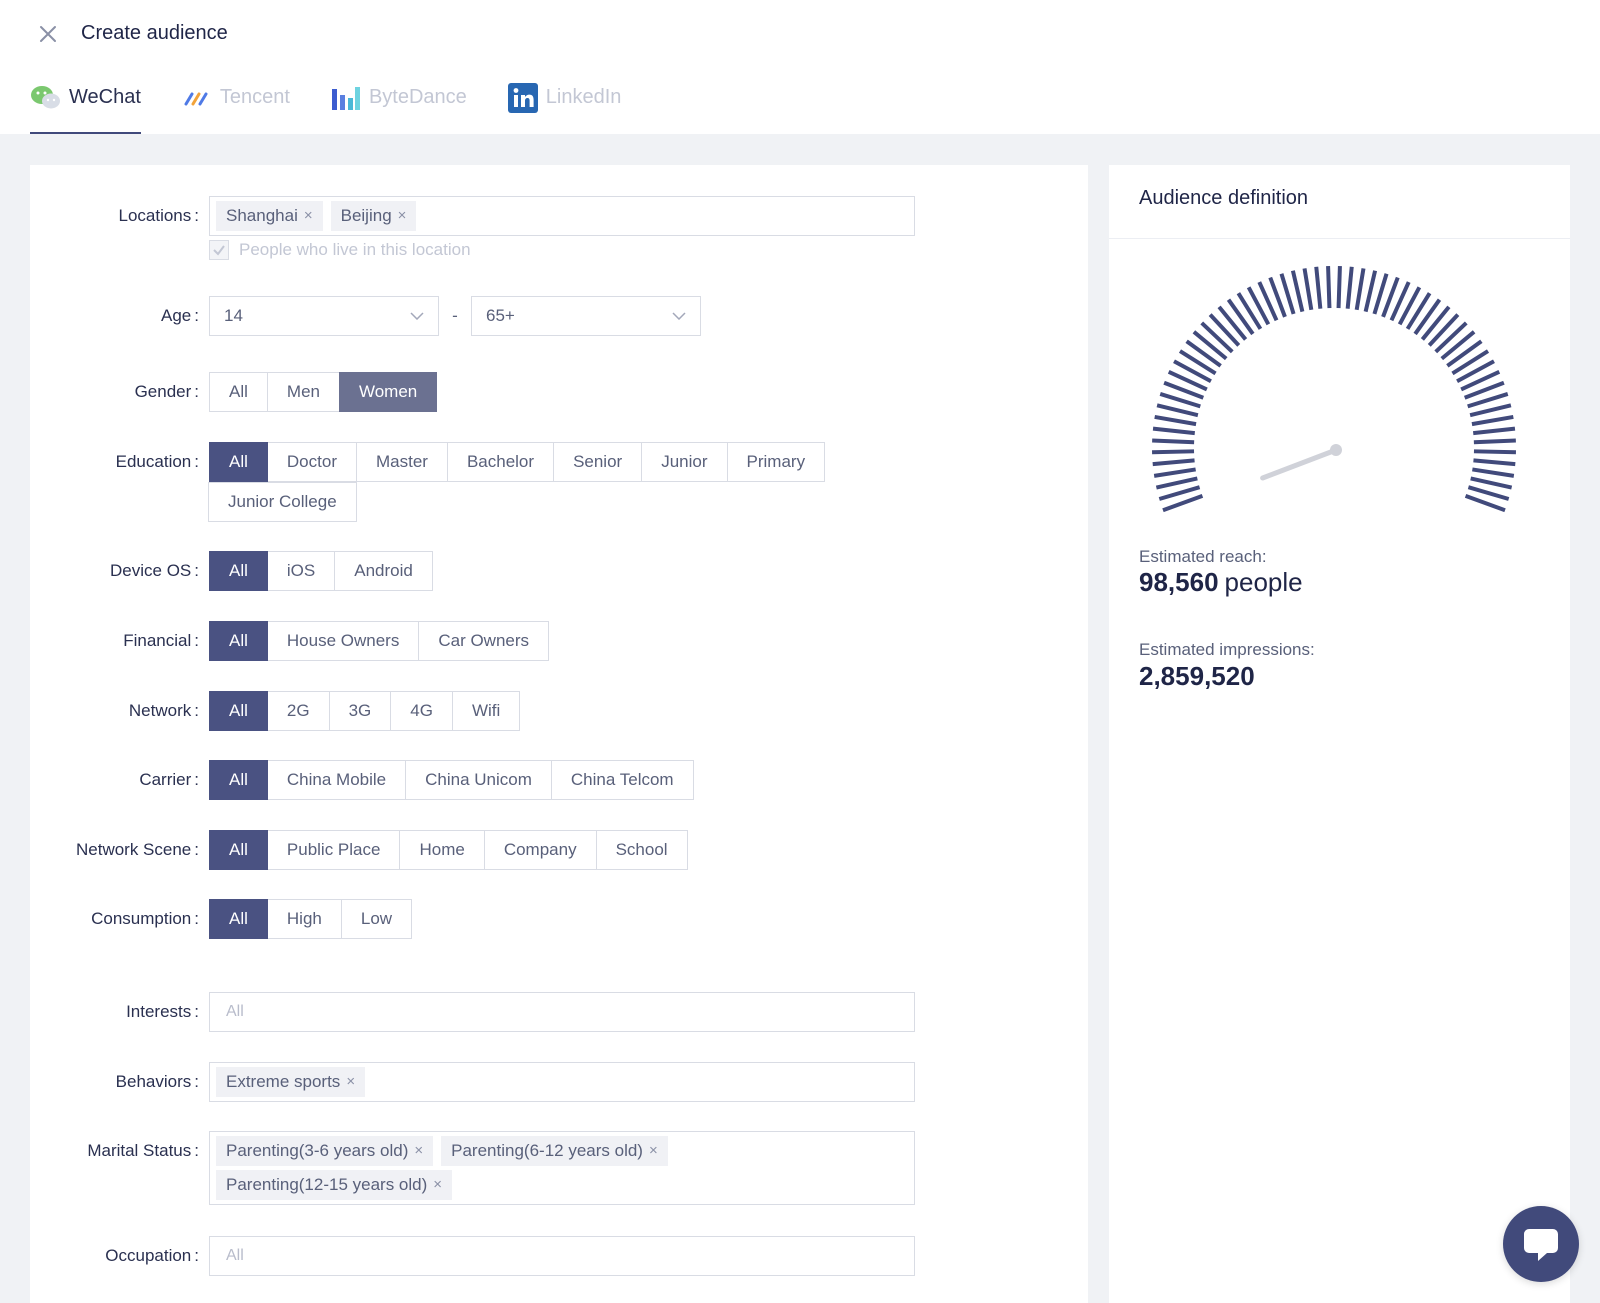 The width and height of the screenshot is (1600, 1303). What do you see at coordinates (535, 571) in the screenshot?
I see `device-os-options: All iOS Android` at bounding box center [535, 571].